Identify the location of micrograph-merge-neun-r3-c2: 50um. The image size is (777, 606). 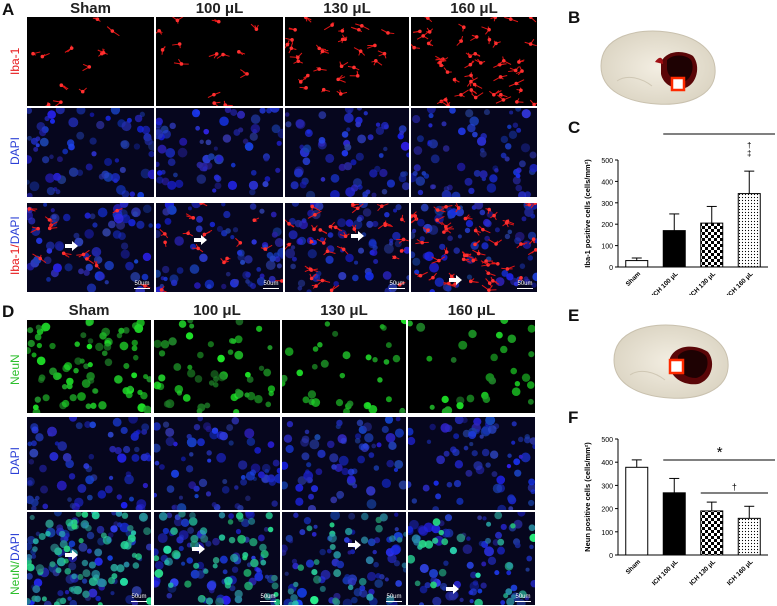
(217, 558).